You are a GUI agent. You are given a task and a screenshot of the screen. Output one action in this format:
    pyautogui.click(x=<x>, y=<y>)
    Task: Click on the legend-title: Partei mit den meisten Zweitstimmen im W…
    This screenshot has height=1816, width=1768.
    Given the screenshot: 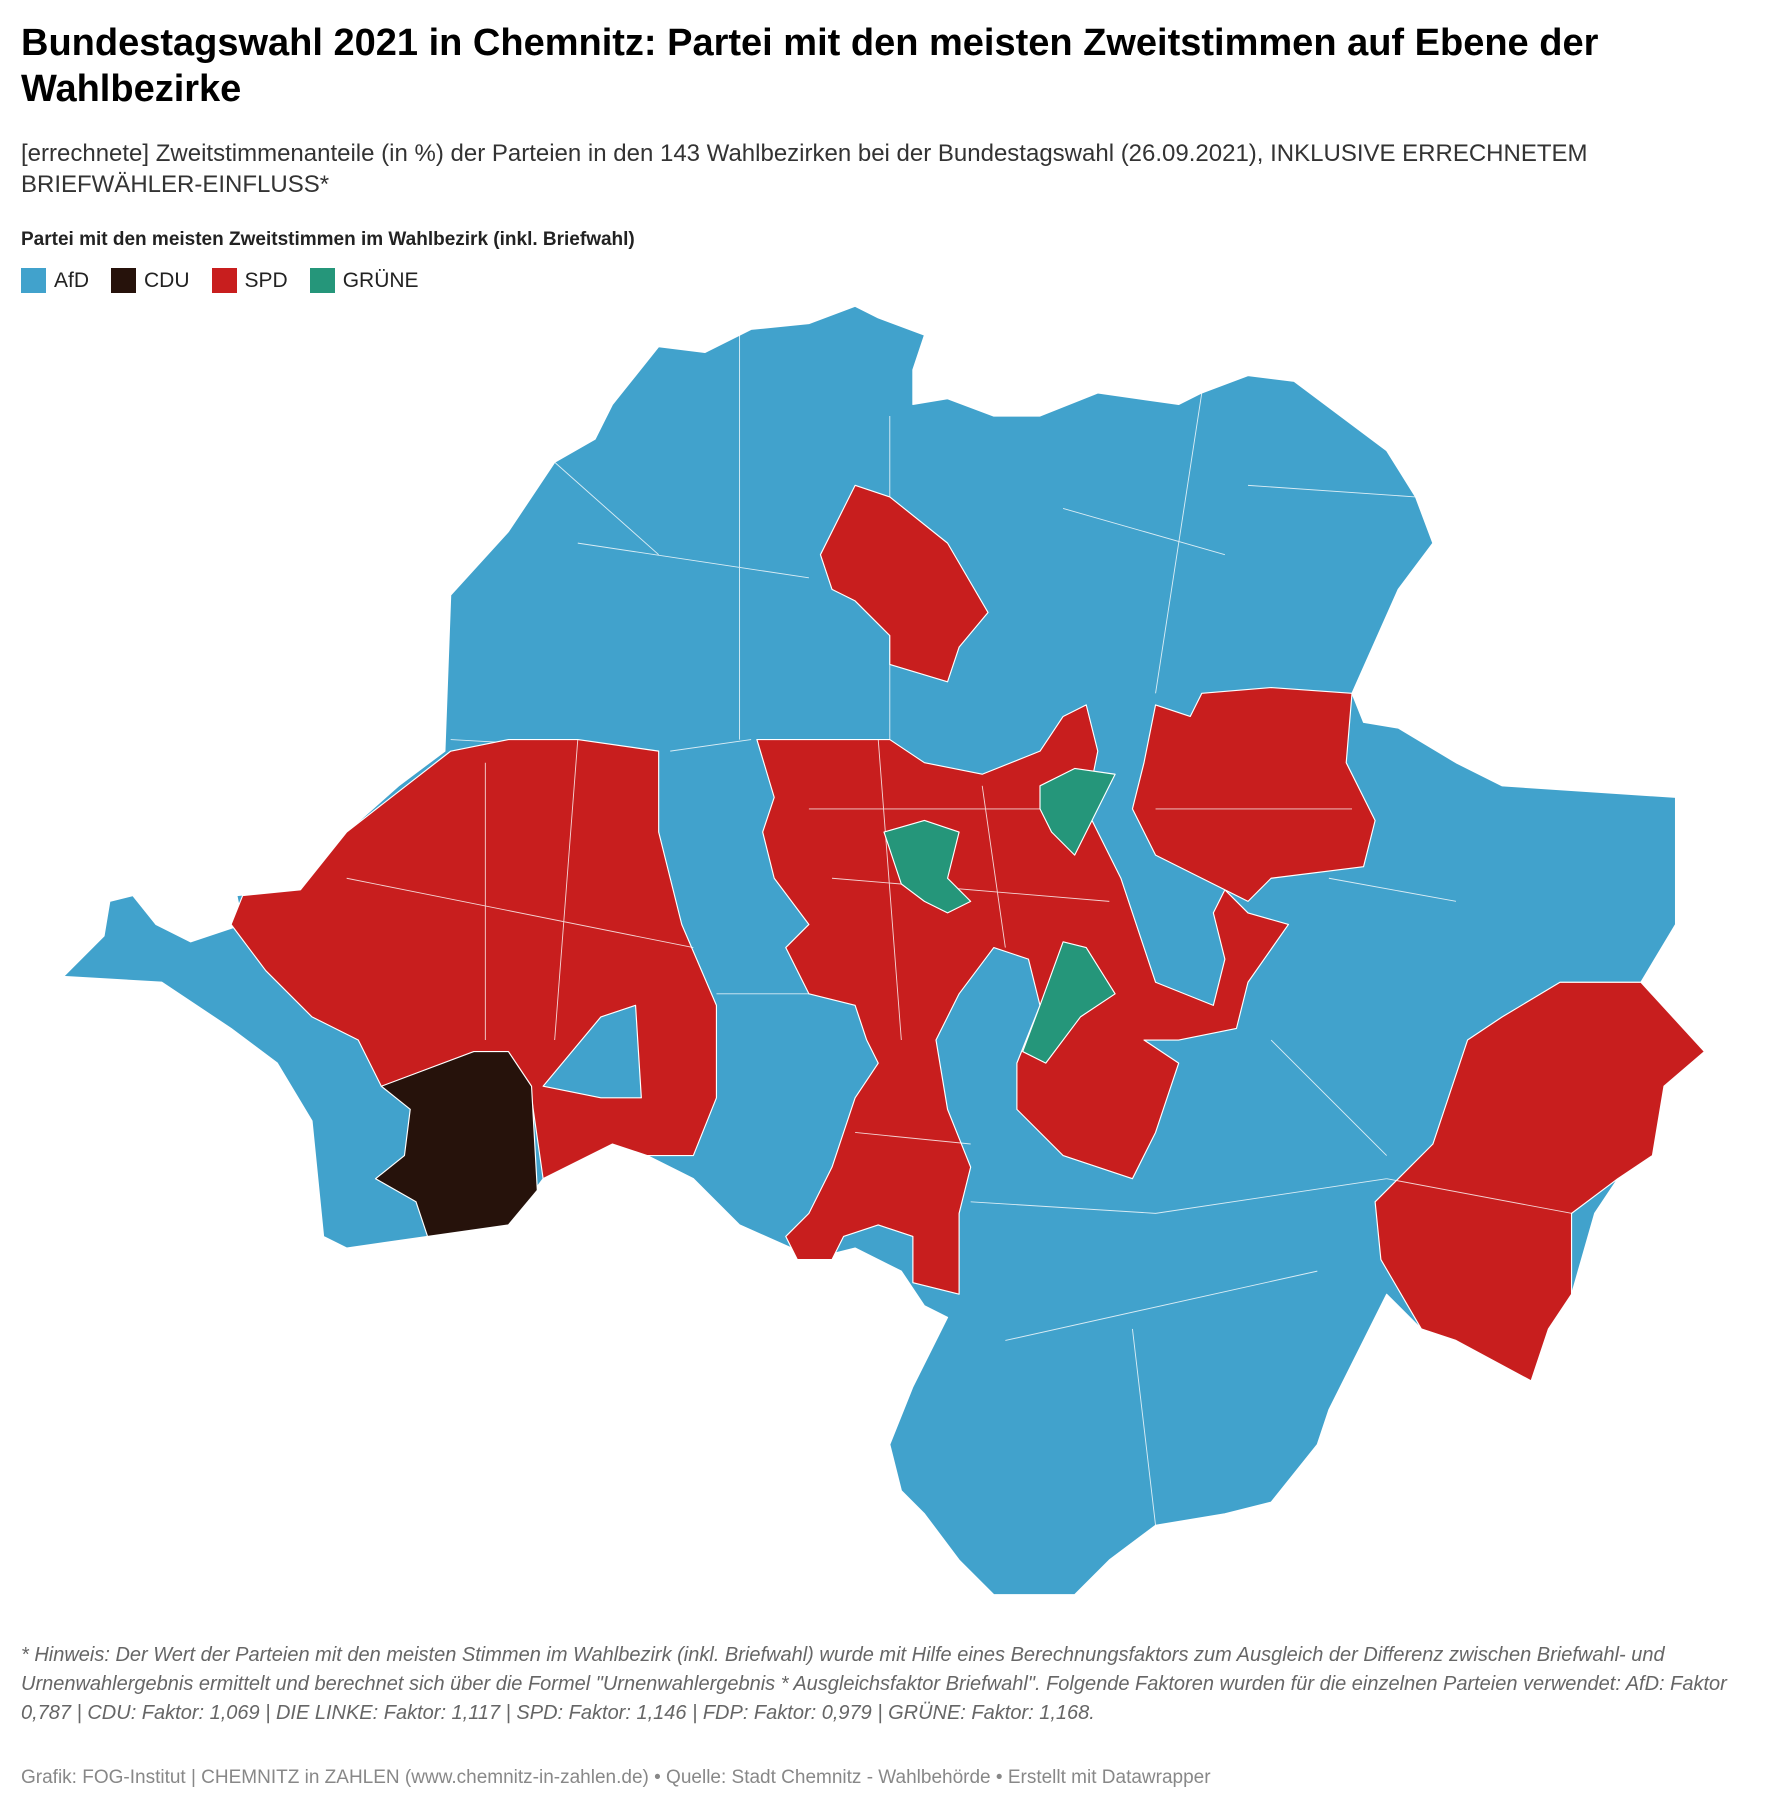 What is the action you would take?
    pyautogui.click(x=328, y=239)
    